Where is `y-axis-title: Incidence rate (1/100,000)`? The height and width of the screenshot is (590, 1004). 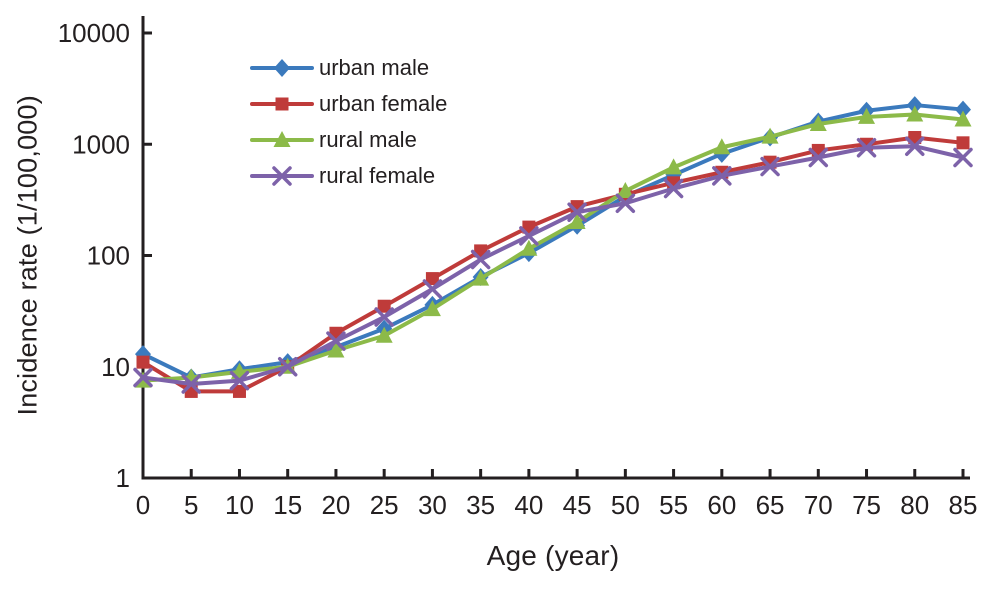
y-axis-title: Incidence rate (1/100,000) is located at coordinates (27, 255).